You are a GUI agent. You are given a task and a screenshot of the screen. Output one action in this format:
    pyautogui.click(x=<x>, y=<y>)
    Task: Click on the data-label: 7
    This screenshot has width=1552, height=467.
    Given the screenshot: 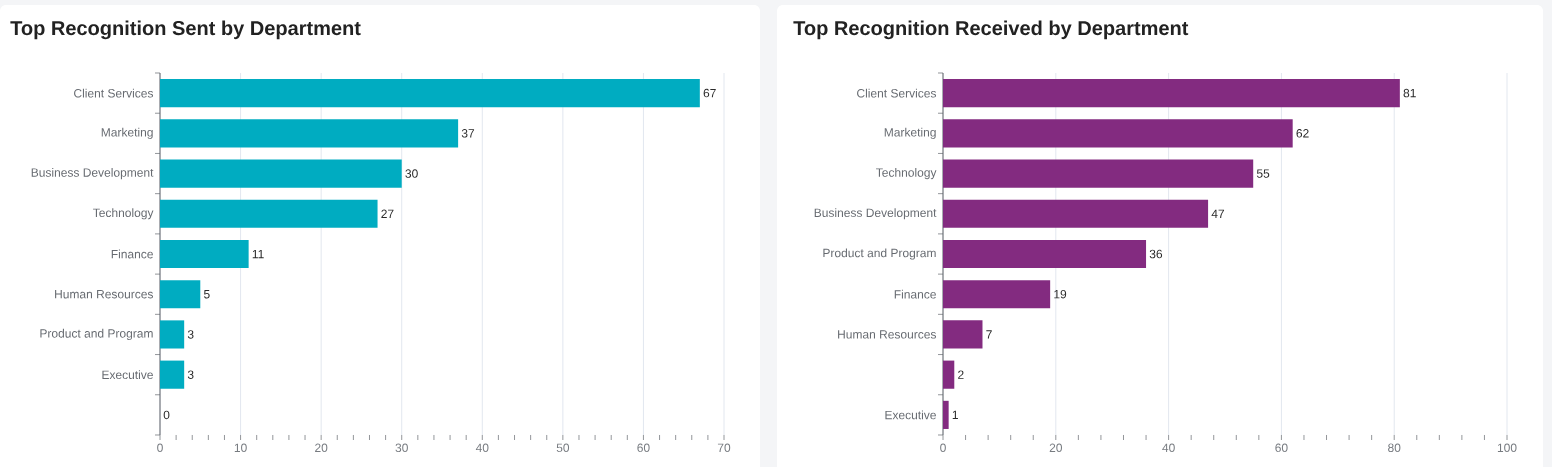 What is the action you would take?
    pyautogui.click(x=989, y=334)
    